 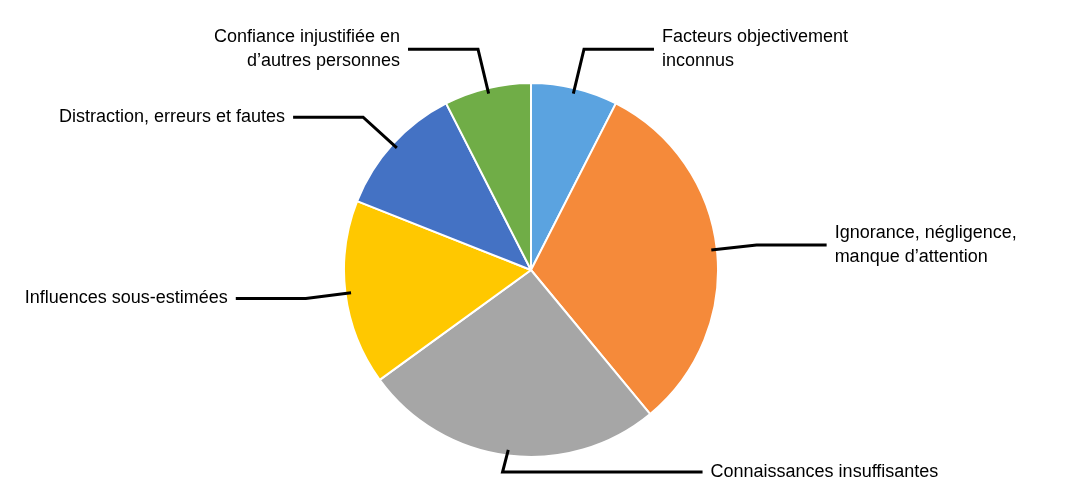 I want to click on slice-label: Facteurs objectivement inconnus, so click(x=755, y=48).